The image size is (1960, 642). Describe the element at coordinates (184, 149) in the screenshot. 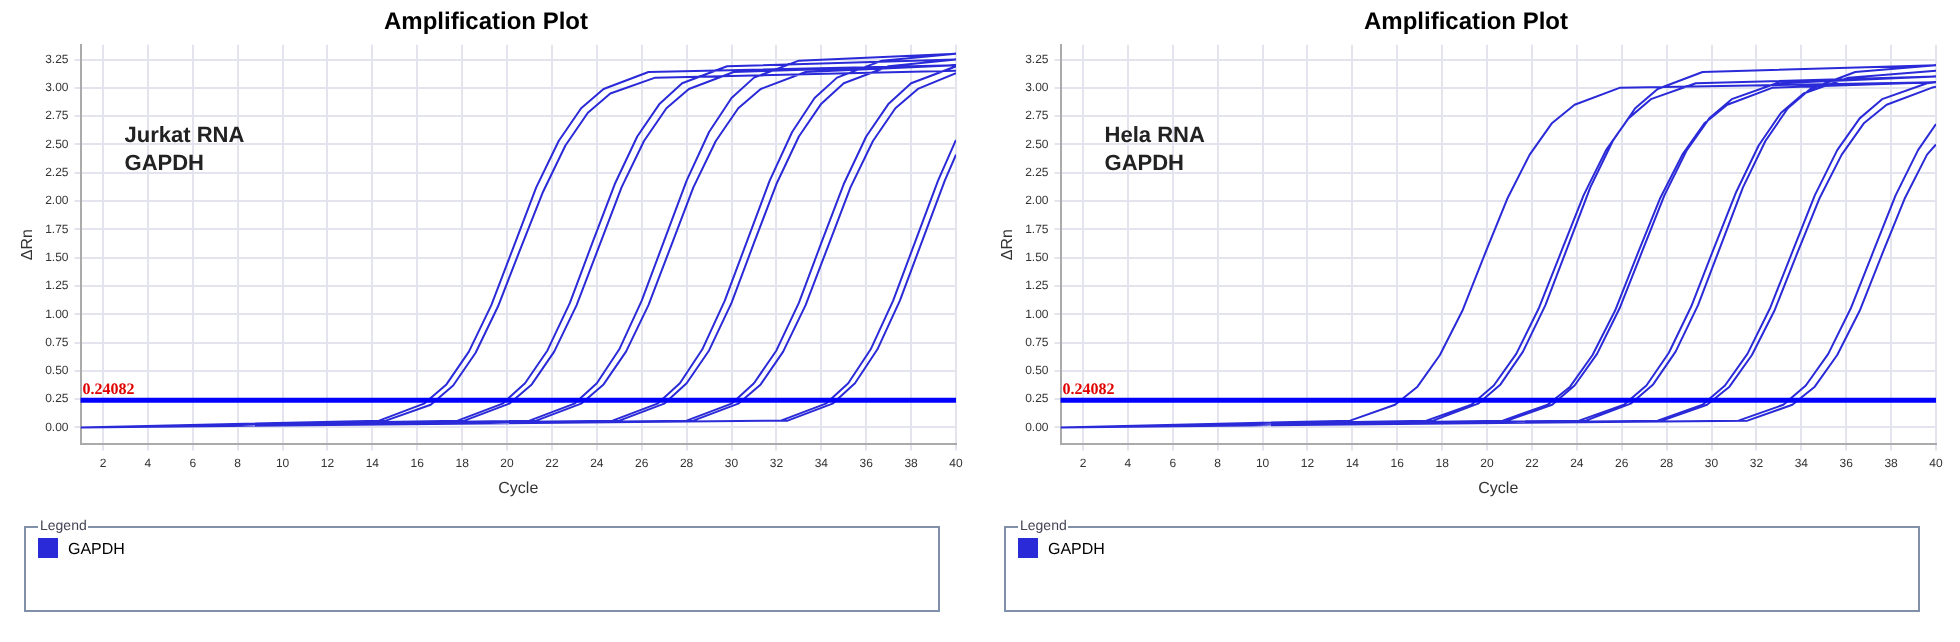

I see `annotation: Jurkat RNA GAPDH` at that location.